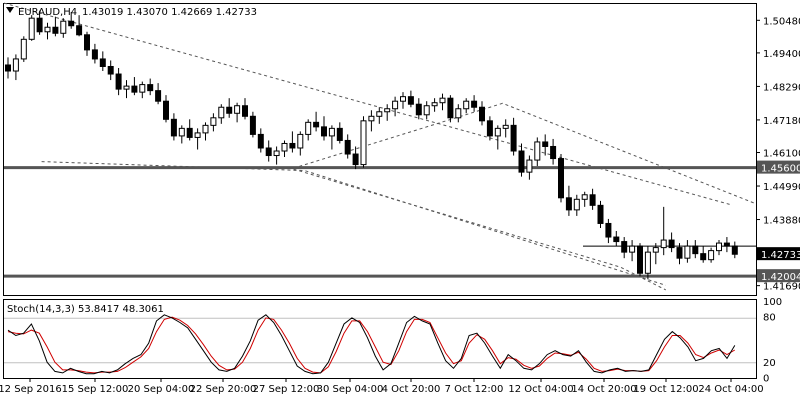 This screenshot has height=400, width=800. I want to click on stoch-main-line, so click(371, 344).